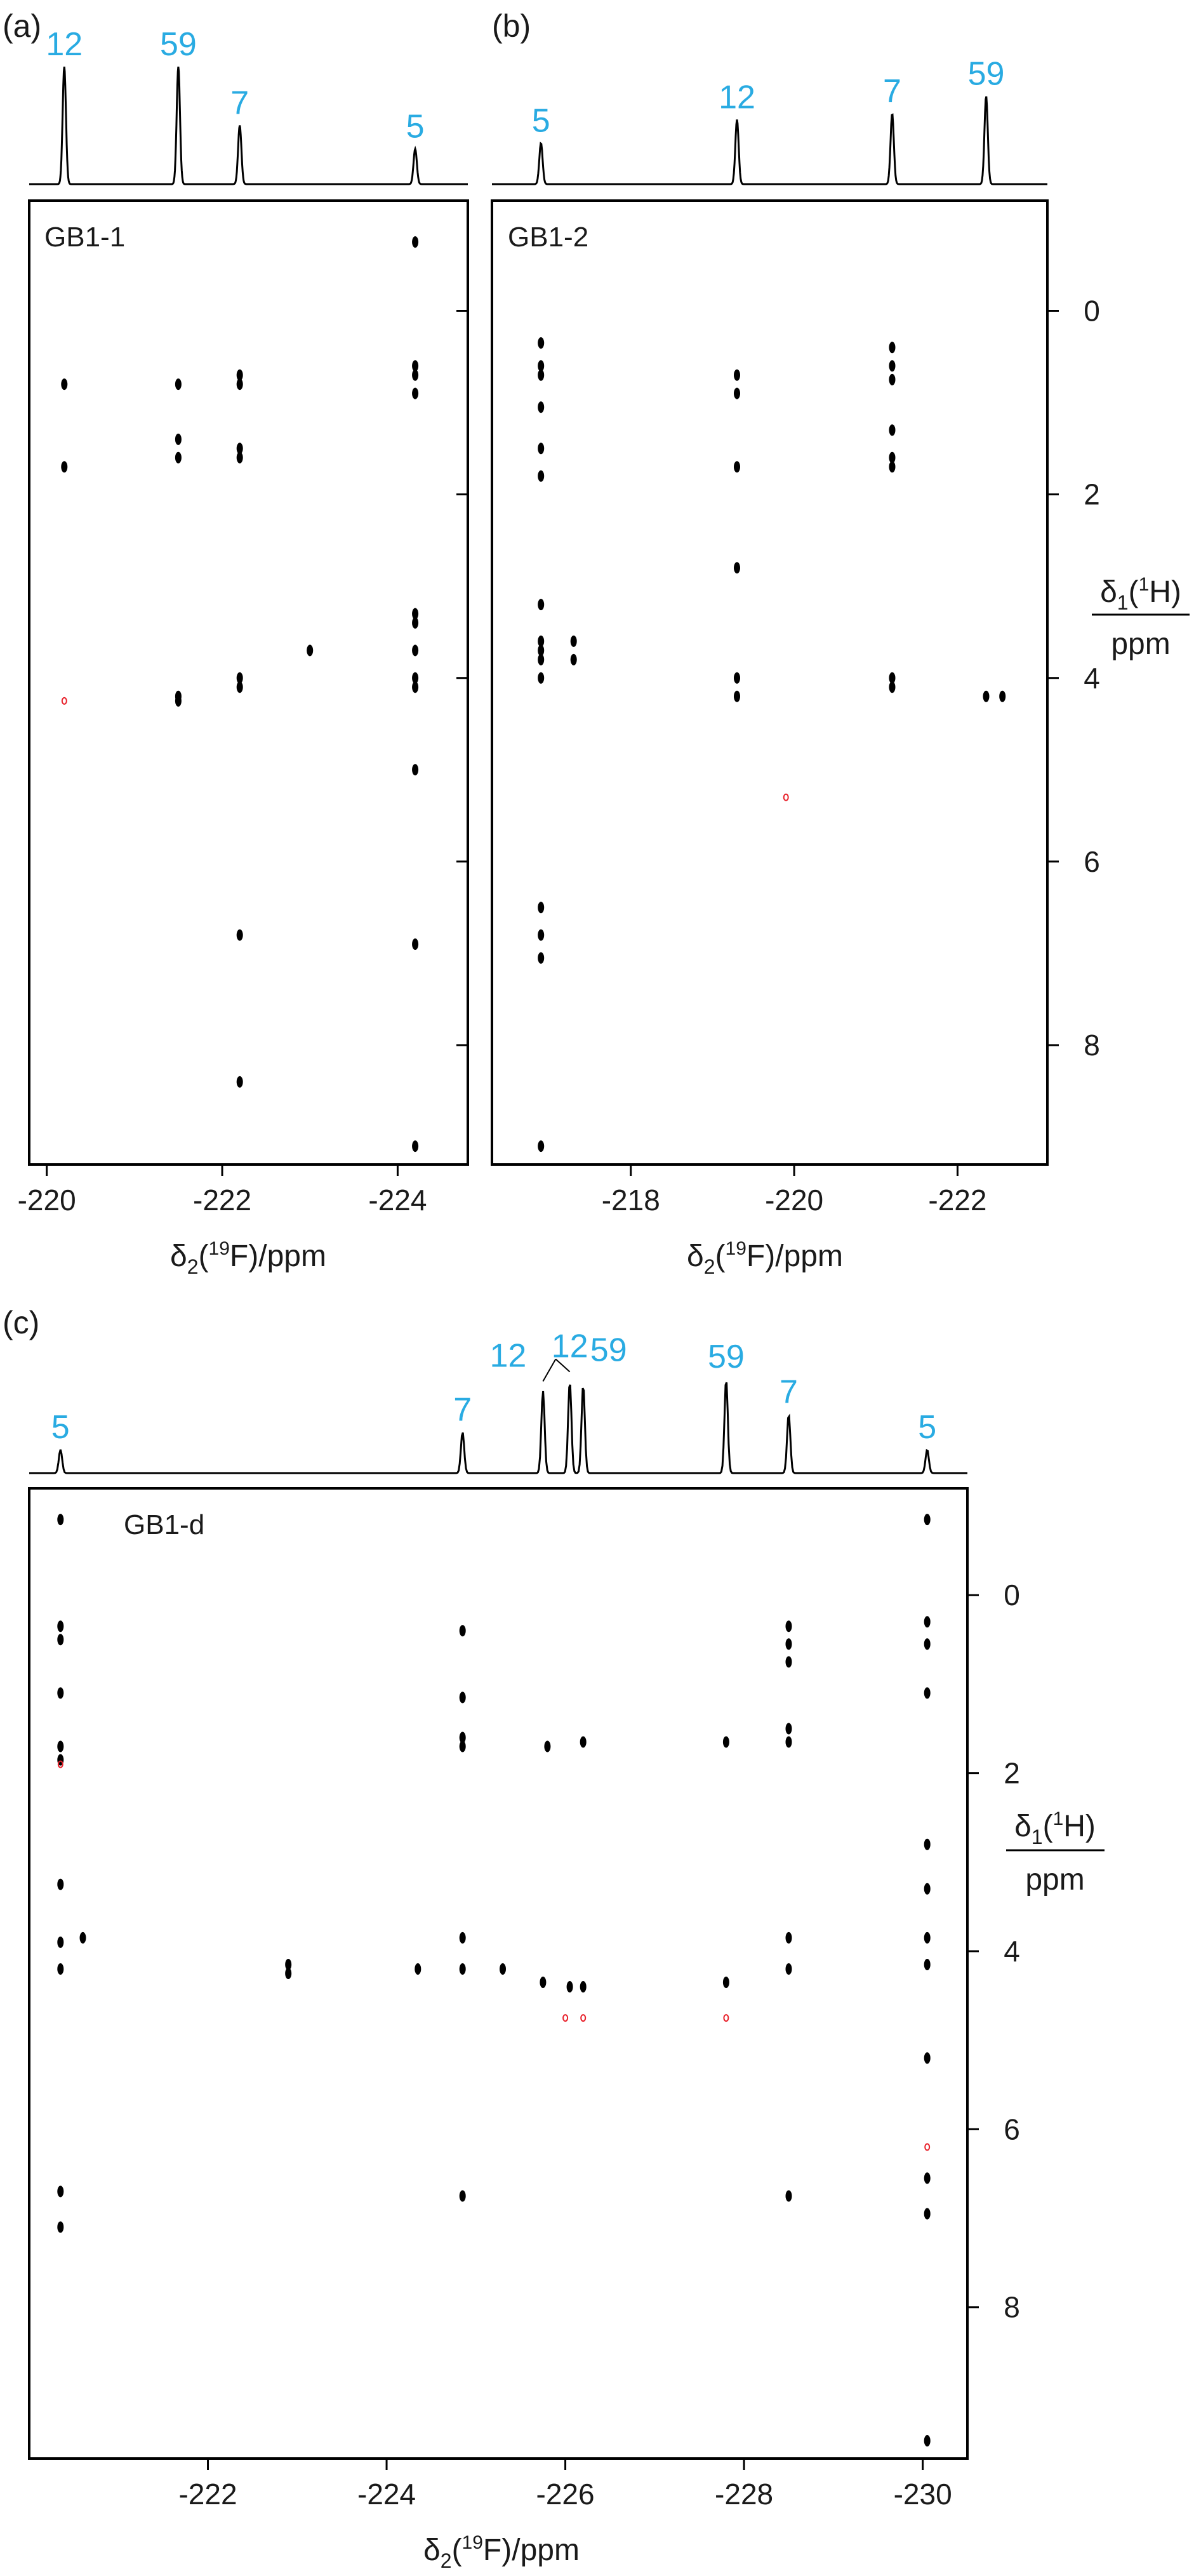 The image size is (1201, 2576). I want to click on peak-label-5: 5, so click(416, 127).